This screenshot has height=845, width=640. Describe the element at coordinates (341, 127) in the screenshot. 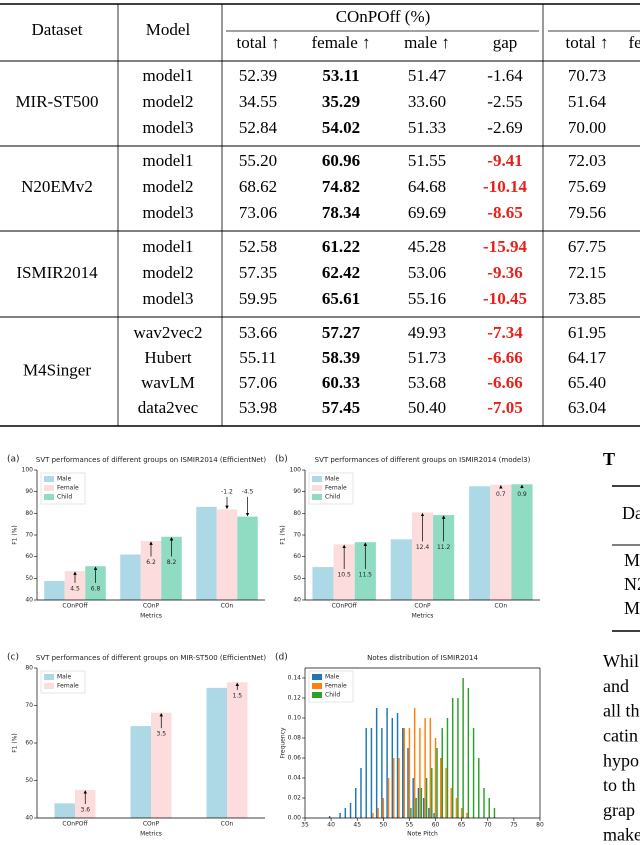

I see `value-cell: 54.02` at that location.